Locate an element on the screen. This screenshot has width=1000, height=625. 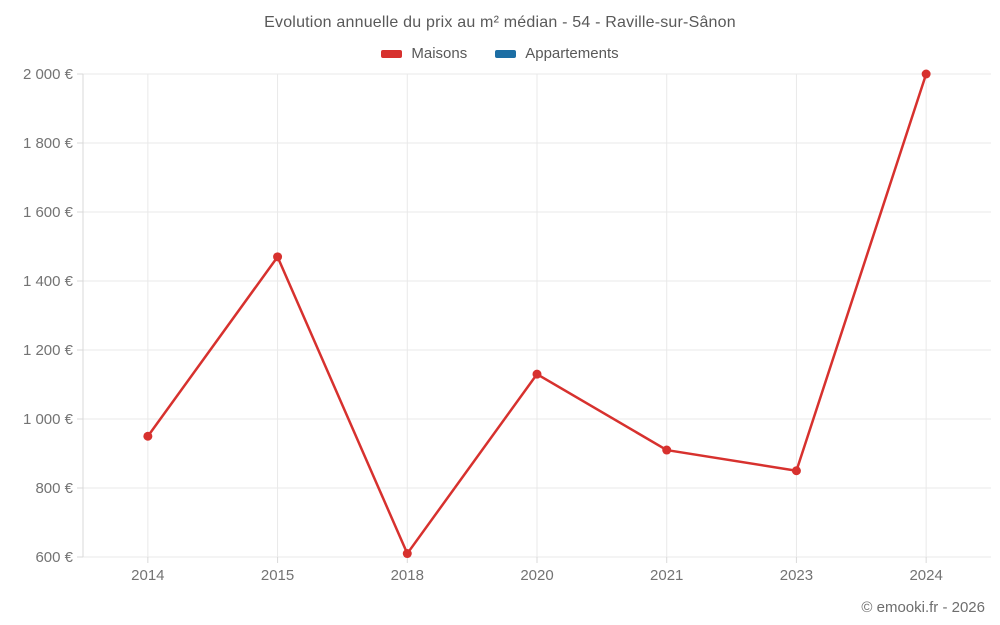
legend-item-maisons: Maisons is located at coordinates (424, 53).